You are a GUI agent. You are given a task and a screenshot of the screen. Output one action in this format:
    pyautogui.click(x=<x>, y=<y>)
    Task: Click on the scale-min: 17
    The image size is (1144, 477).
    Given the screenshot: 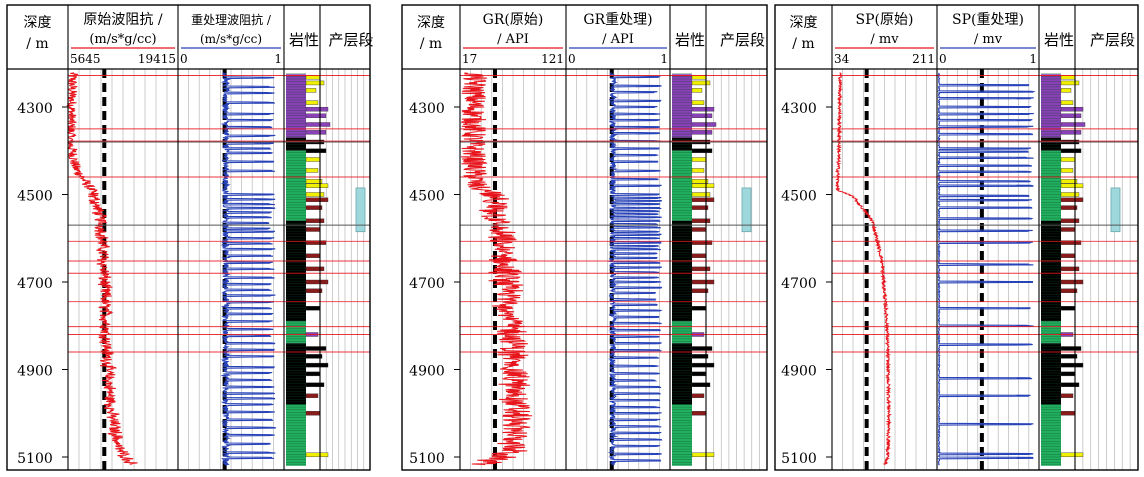 What is the action you would take?
    pyautogui.click(x=469, y=59)
    